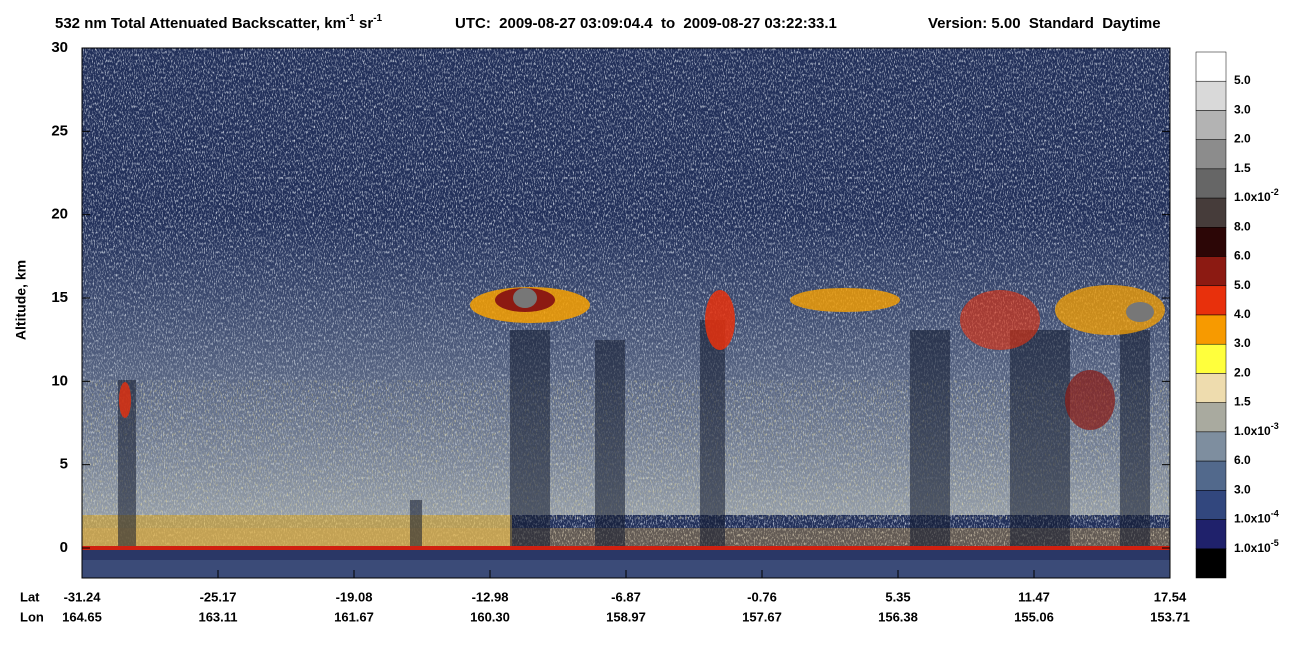 The image size is (1300, 667). What do you see at coordinates (1275, 192) in the screenshot?
I see `colorbar-label-exponent: -2` at bounding box center [1275, 192].